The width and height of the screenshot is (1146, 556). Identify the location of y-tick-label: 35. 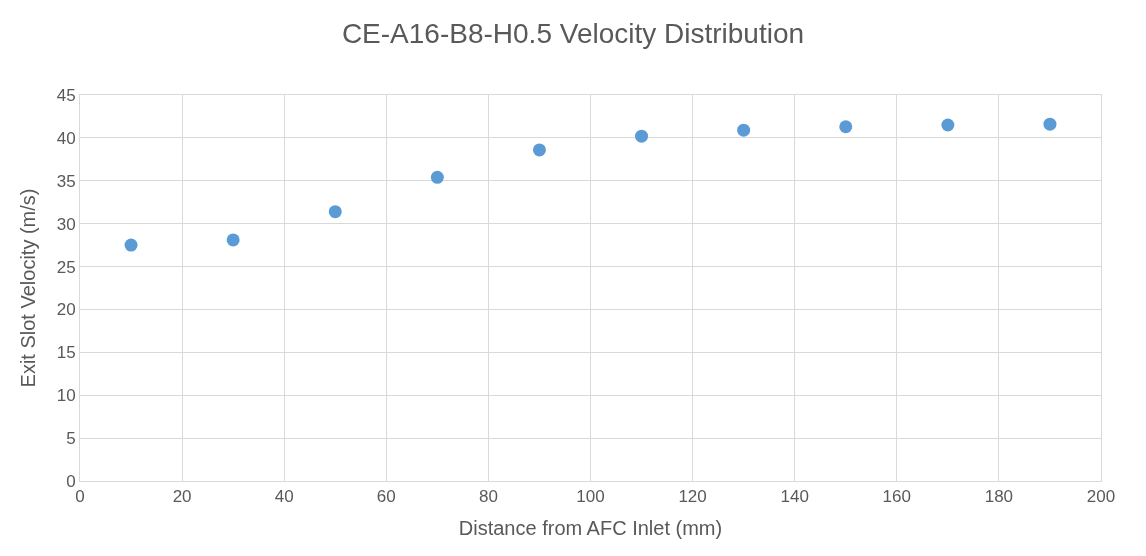
(66, 181).